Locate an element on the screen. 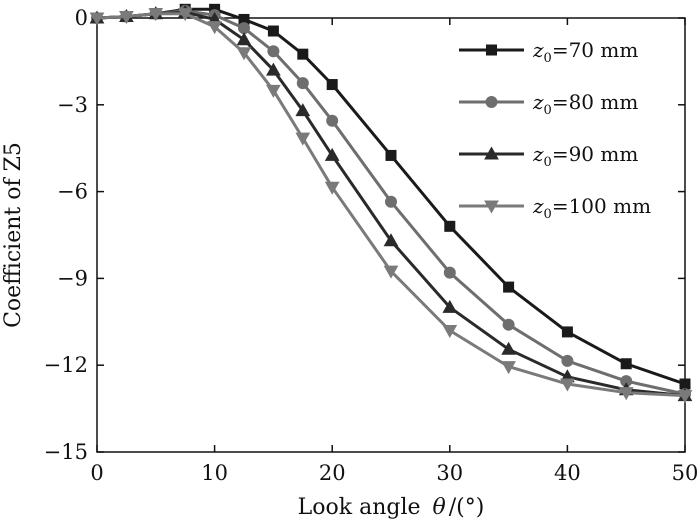 The image size is (700, 526). y-tick-label: −15 is located at coordinates (66, 452).